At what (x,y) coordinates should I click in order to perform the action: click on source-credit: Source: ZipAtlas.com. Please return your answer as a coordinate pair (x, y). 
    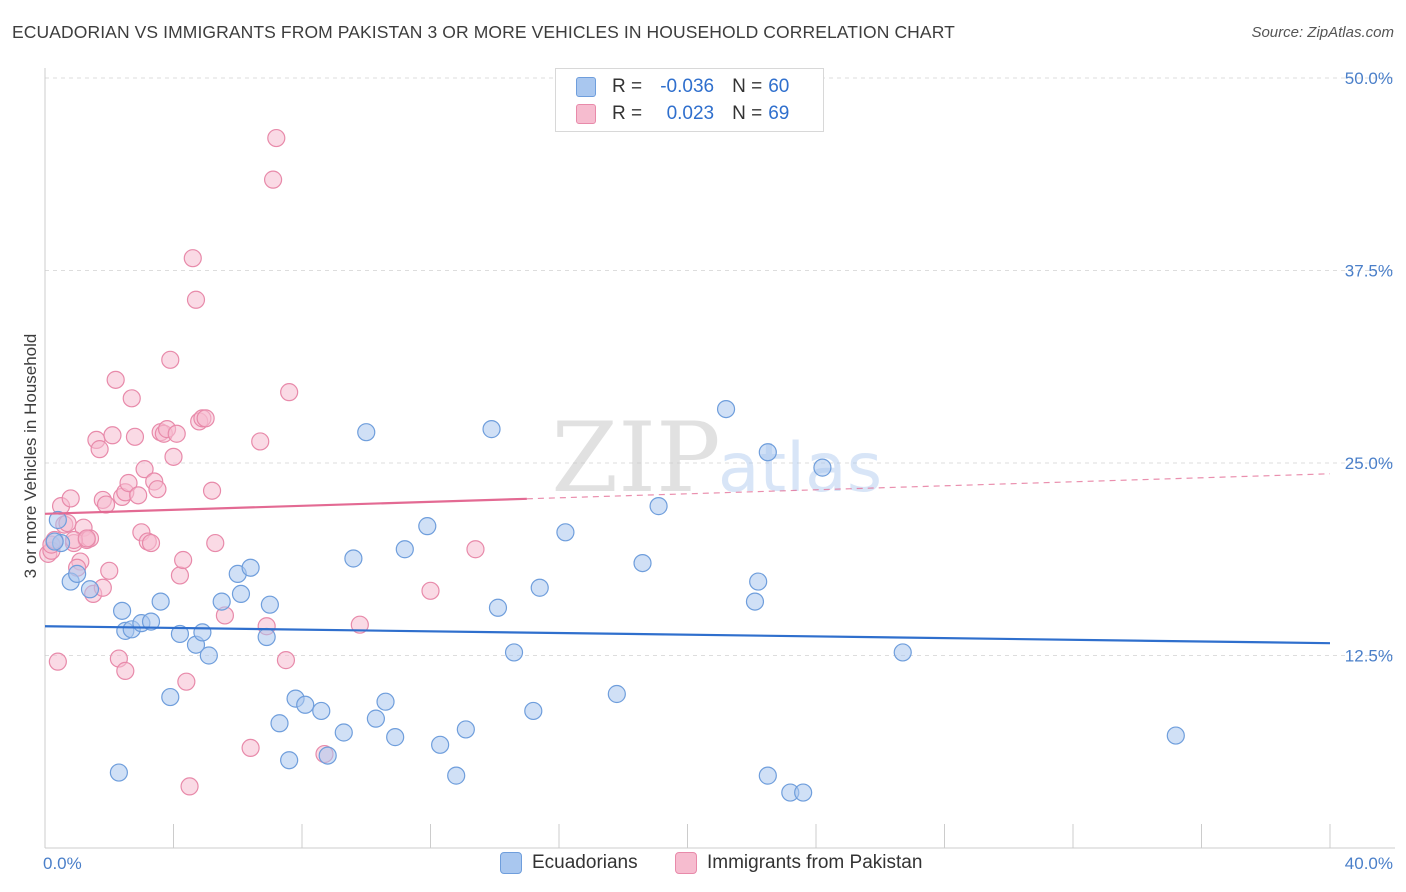
    Looking at the image, I should click on (1322, 32).